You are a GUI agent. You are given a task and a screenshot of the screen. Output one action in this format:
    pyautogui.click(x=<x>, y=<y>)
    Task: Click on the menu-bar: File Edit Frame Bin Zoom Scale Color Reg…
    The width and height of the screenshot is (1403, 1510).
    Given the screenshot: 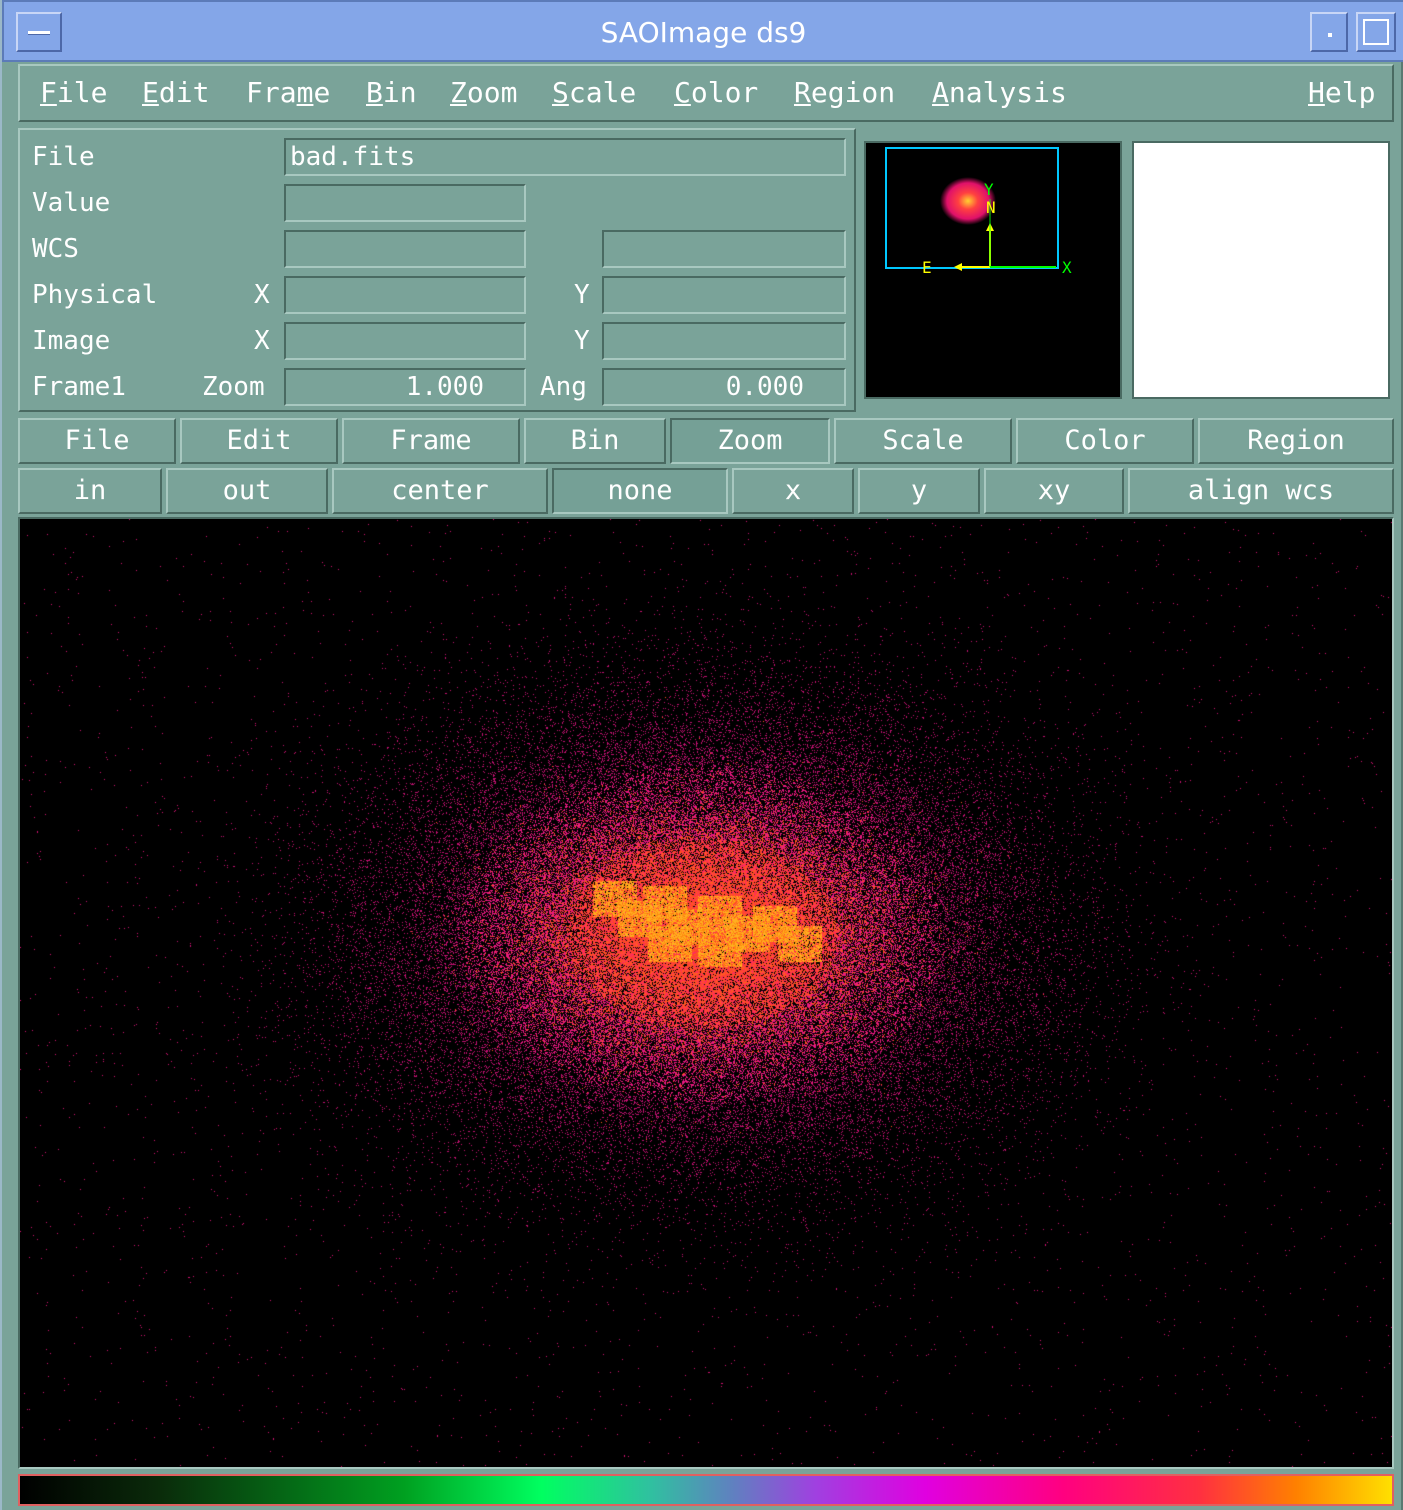 What is the action you would take?
    pyautogui.click(x=706, y=93)
    